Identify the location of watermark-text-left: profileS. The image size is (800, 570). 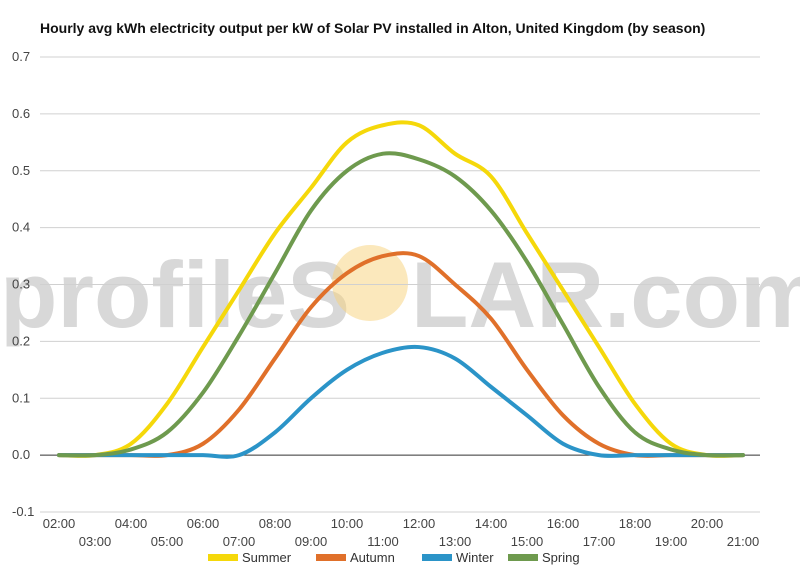
(175, 294).